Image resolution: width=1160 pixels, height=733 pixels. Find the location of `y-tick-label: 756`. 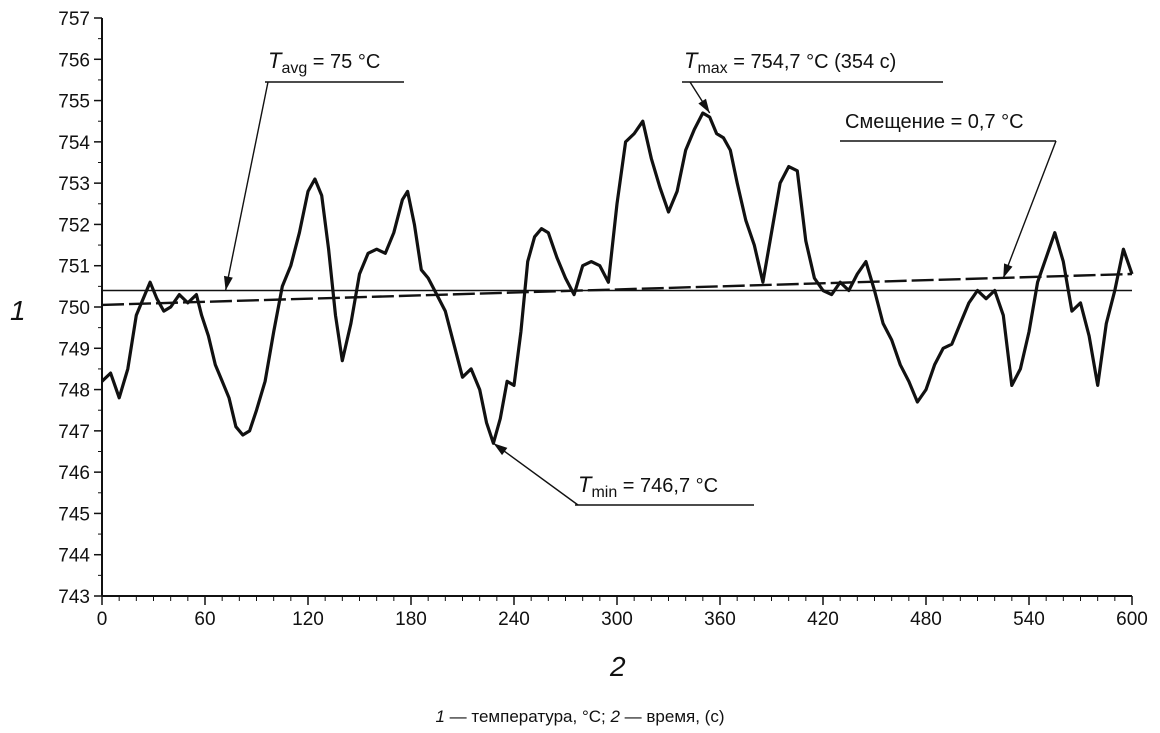

y-tick-label: 756 is located at coordinates (74, 60).